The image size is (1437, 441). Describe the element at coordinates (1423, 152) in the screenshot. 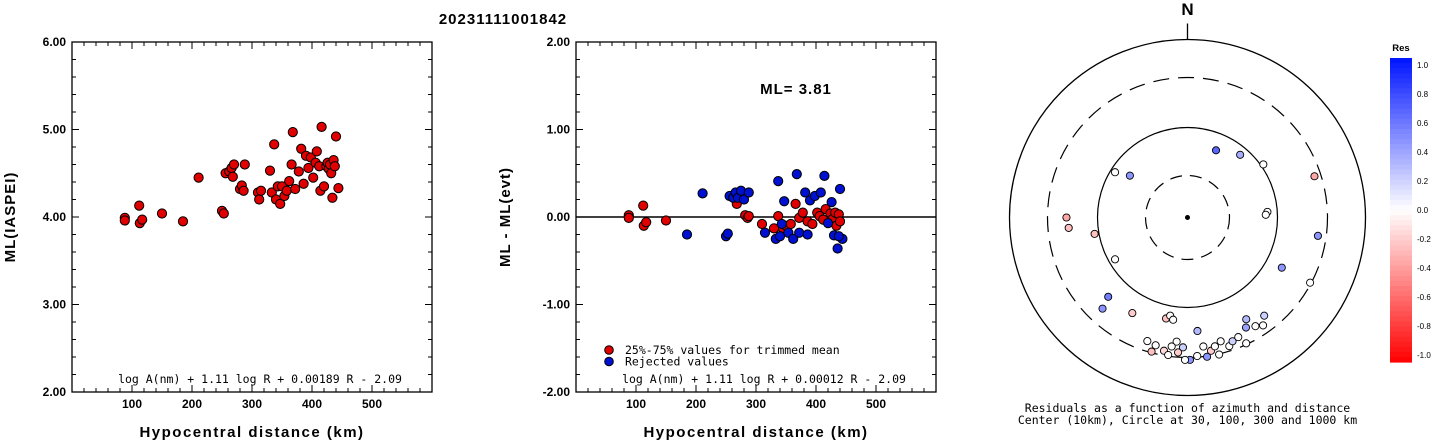

I see `colorbar-label: 0.4` at that location.